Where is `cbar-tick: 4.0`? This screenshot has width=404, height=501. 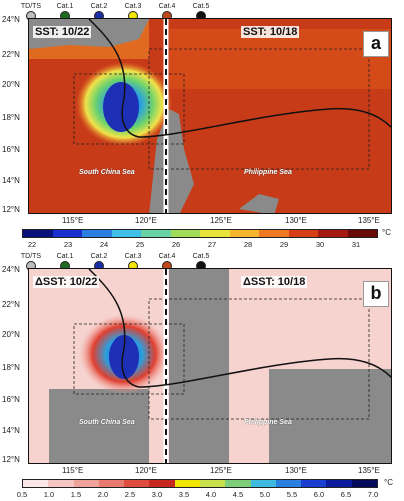 cbar-tick: 4.0 is located at coordinates (211, 494).